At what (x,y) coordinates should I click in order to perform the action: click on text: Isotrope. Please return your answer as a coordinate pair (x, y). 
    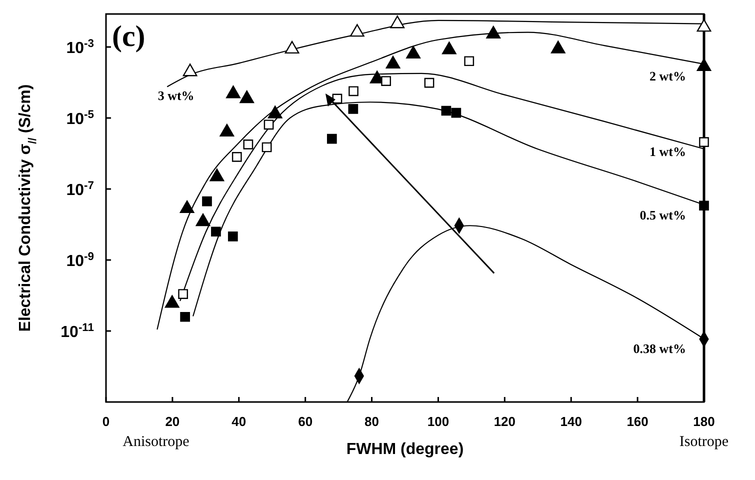
    Looking at the image, I should click on (704, 442).